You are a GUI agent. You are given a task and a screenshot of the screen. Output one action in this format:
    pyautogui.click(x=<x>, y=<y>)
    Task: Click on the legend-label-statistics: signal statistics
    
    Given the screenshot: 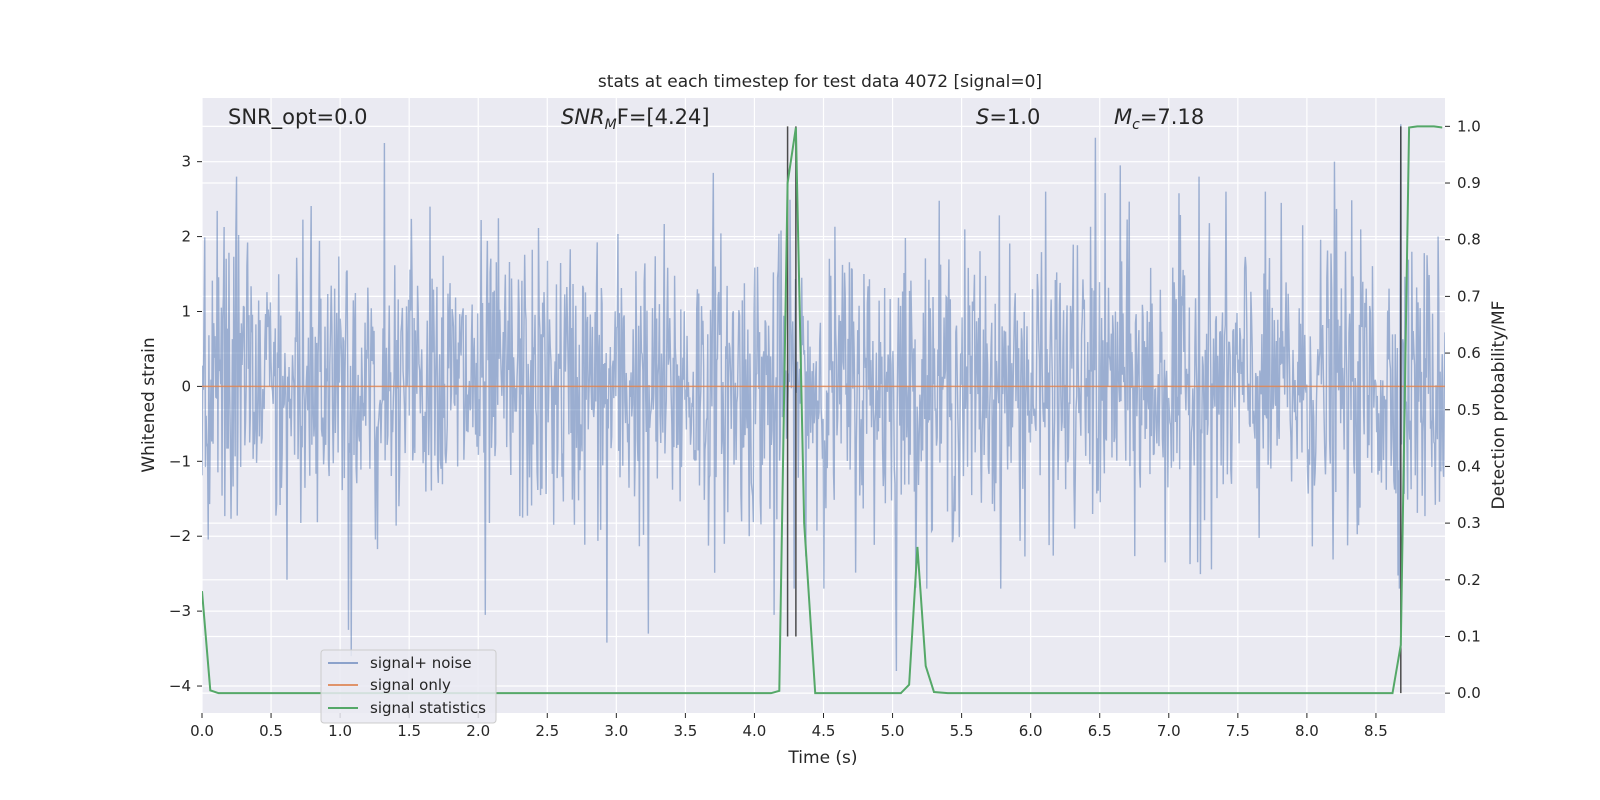 What is the action you would take?
    pyautogui.click(x=428, y=708)
    